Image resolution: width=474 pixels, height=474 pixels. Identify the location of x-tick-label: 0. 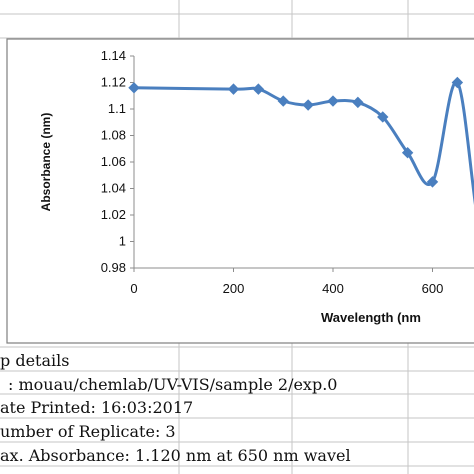
(133, 288).